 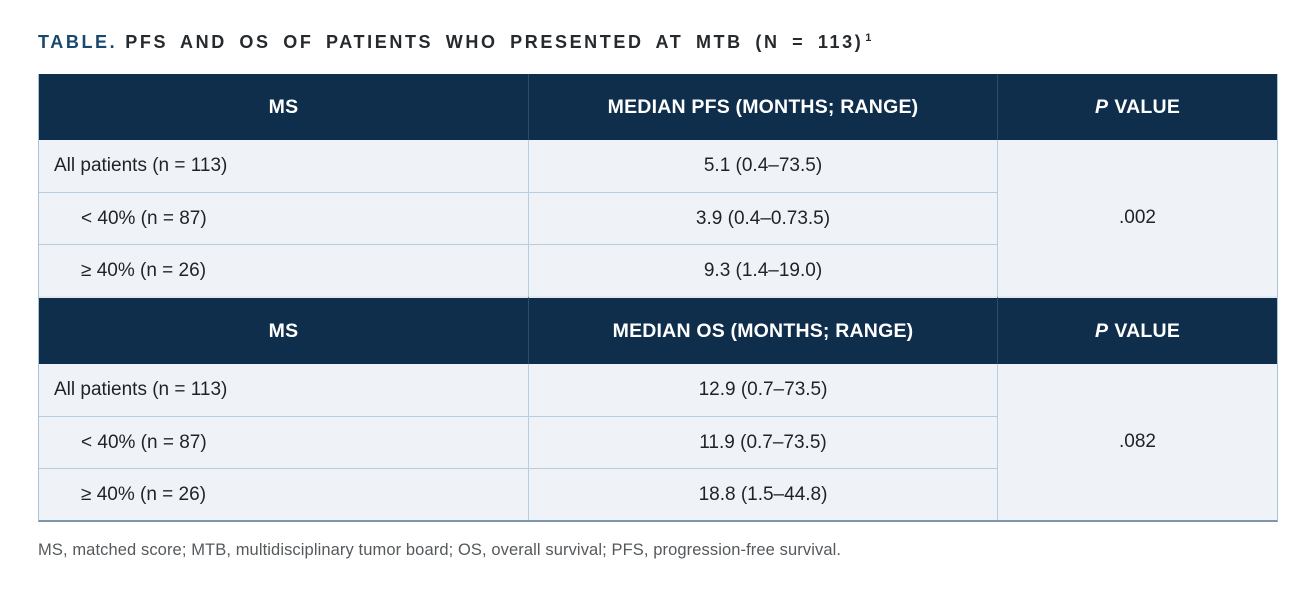 I want to click on table-row-value: 3.9 (0.4–0.73.5), so click(x=762, y=218).